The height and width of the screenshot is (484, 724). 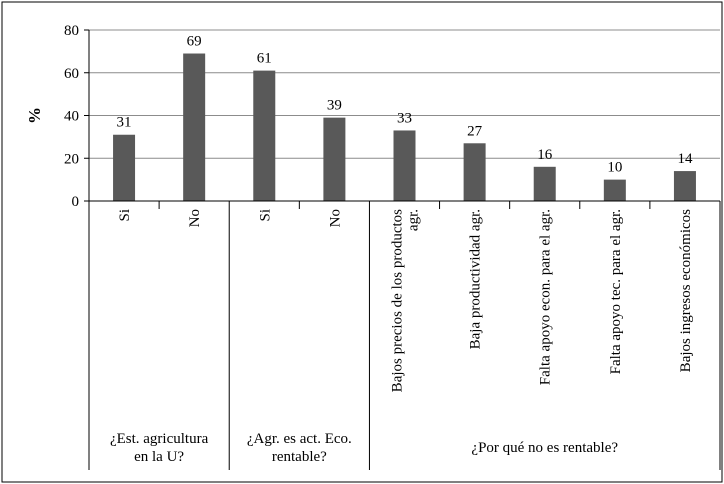 I want to click on x-tick-label: Falta apoyo econ. para el agr., so click(x=546, y=297).